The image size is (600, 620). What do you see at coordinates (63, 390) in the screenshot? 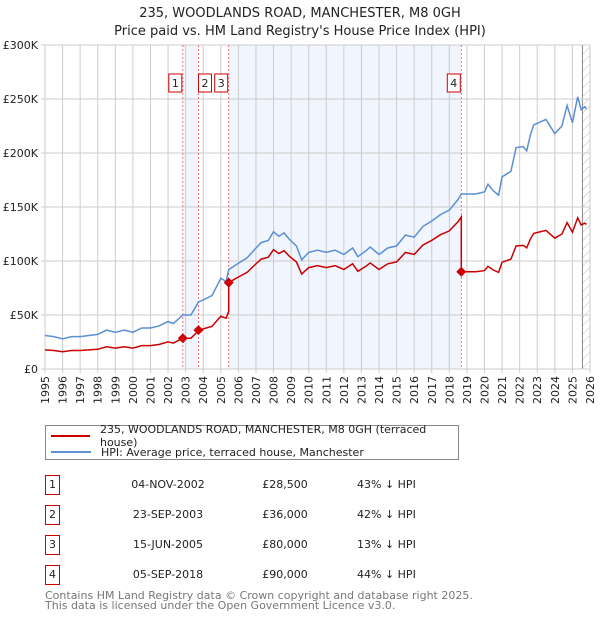
I see `x-tick-label: 1996` at bounding box center [63, 390].